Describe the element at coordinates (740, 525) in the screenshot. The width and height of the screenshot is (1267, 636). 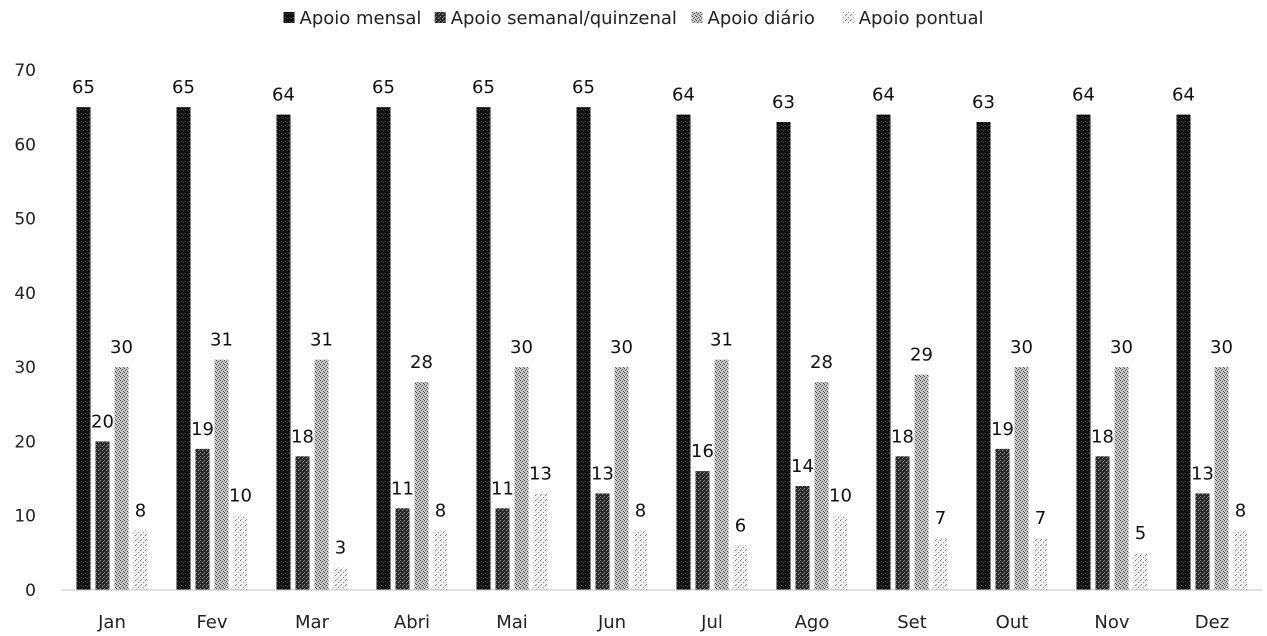
I see `data-label: 6` at that location.